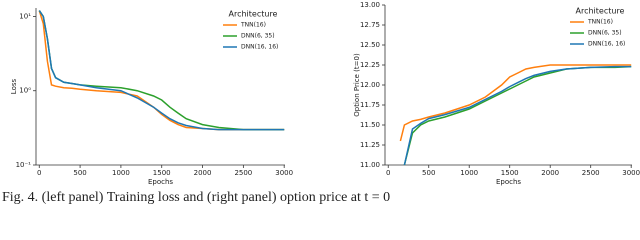 The image size is (640, 240). I want to click on y-tick-label: 12.00, so click(370, 85).